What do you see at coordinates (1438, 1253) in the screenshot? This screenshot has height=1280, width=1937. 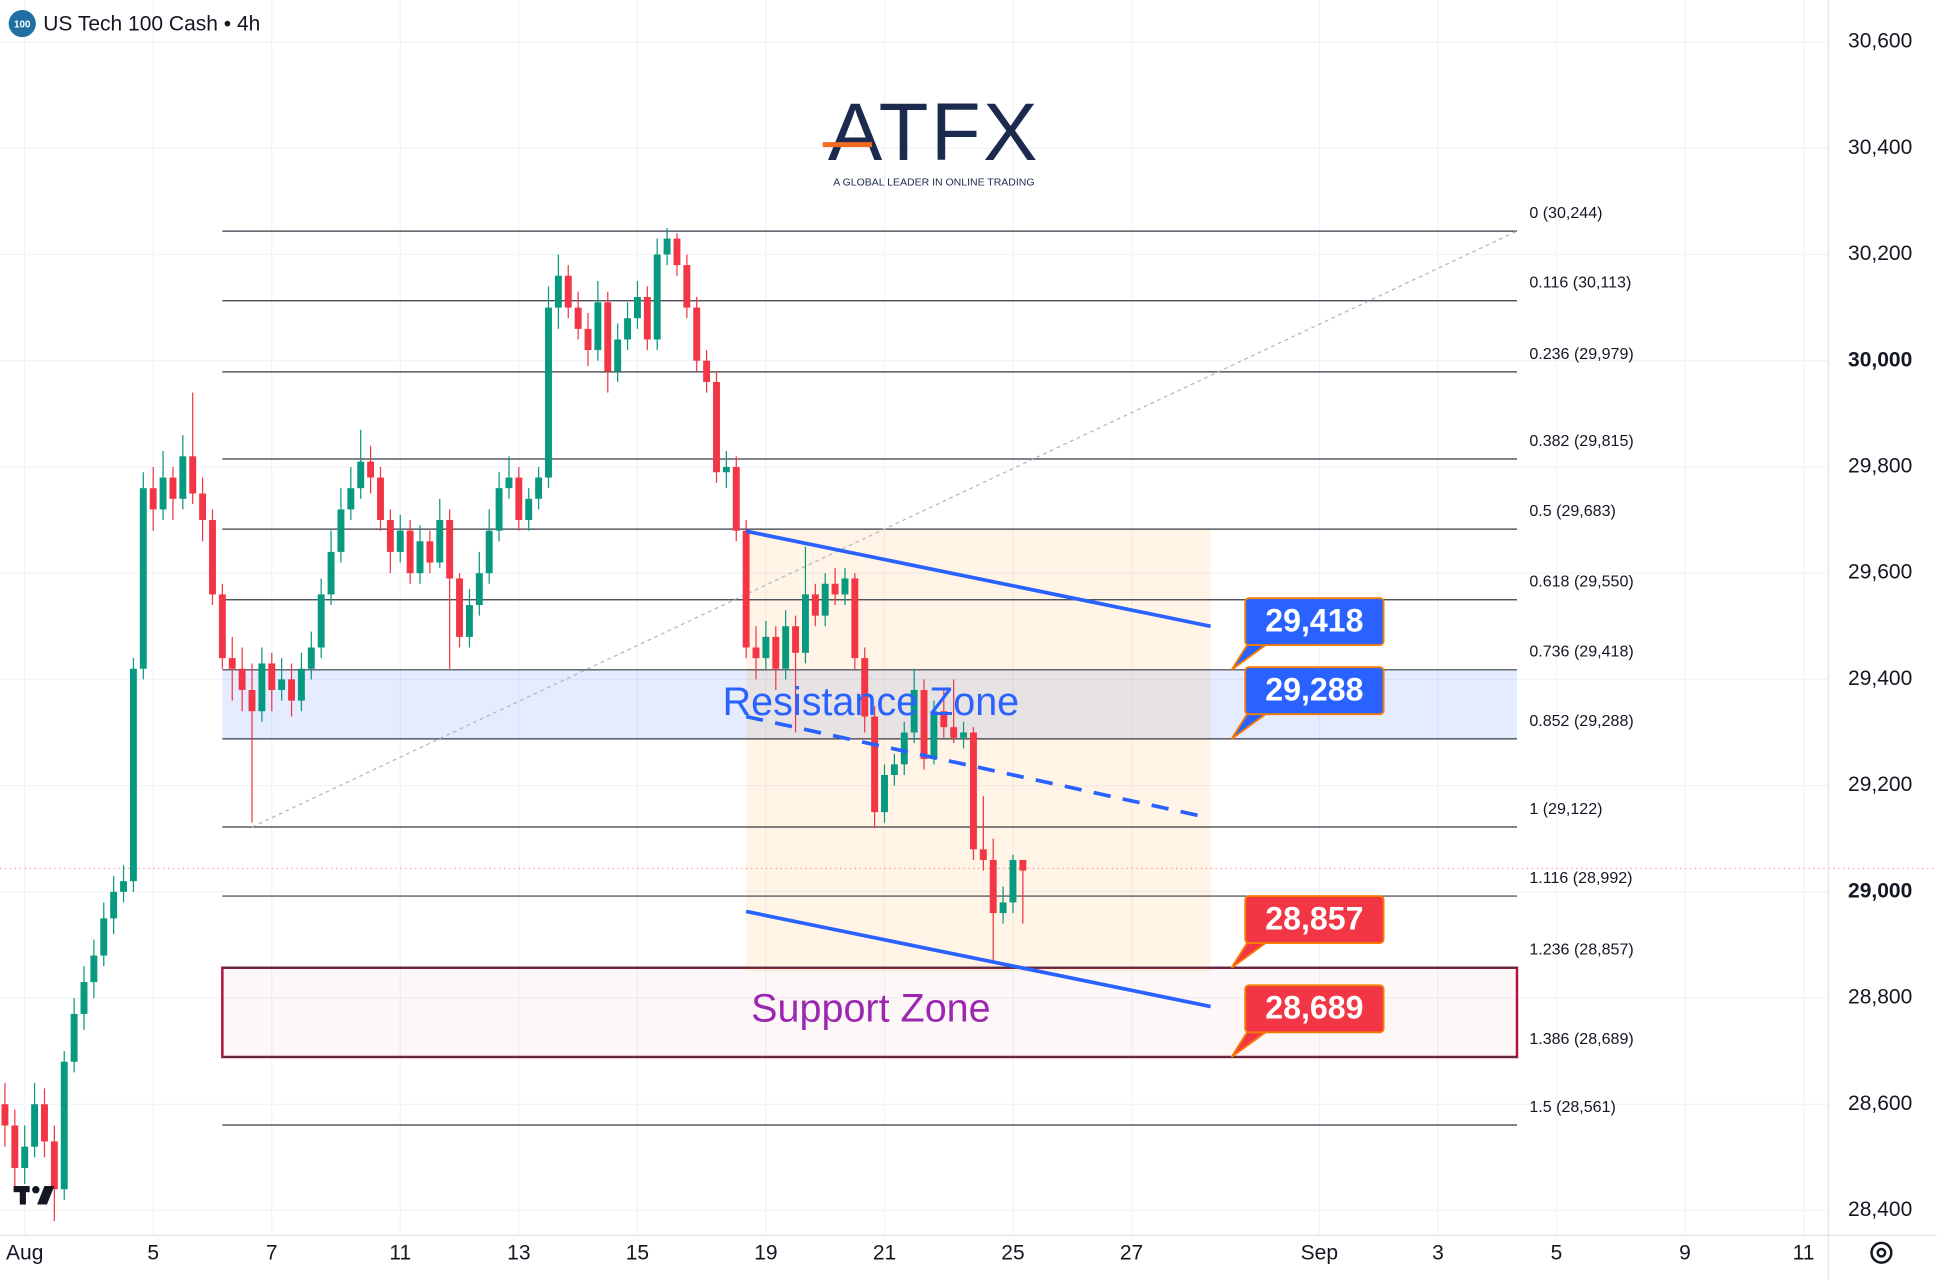 I see `x-tick-label: 3` at bounding box center [1438, 1253].